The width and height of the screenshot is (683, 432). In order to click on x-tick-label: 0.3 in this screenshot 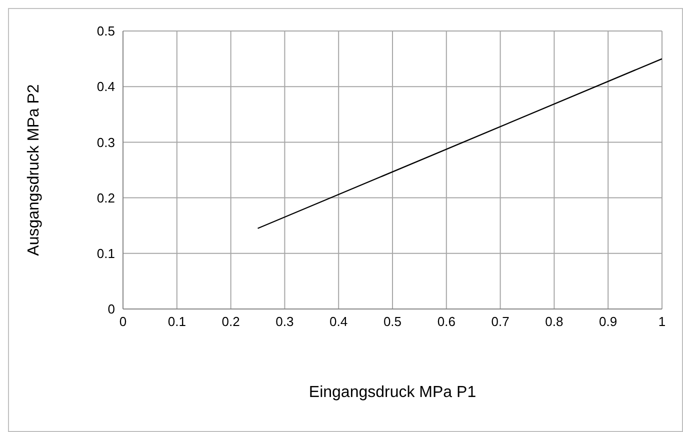, I will do `click(285, 322)`.